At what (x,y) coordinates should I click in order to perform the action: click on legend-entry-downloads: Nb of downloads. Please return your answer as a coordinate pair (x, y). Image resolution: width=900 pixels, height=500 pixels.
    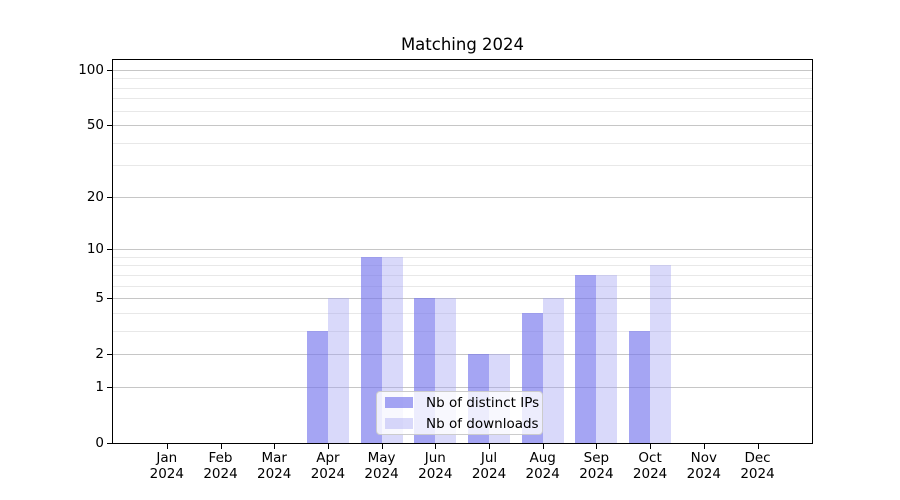
    Looking at the image, I should click on (462, 424).